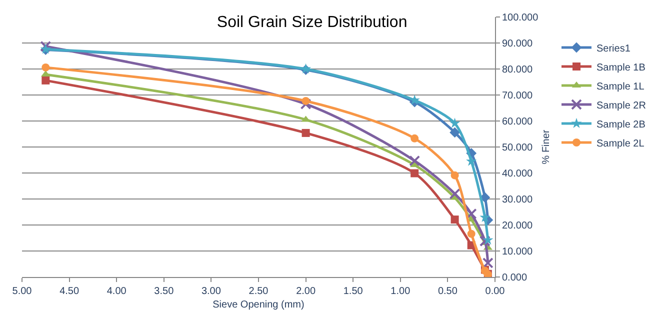 The width and height of the screenshot is (664, 320). What do you see at coordinates (495, 291) in the screenshot?
I see `x-tick-label: 0.00` at bounding box center [495, 291].